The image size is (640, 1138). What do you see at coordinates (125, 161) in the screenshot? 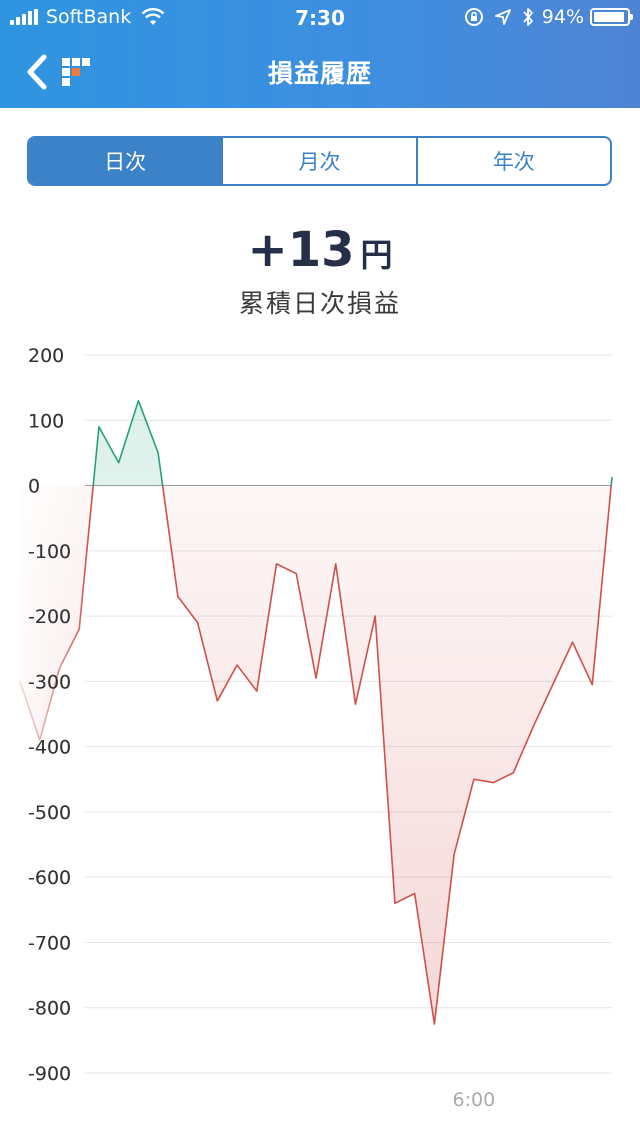
I see `tab-daily: 日次` at bounding box center [125, 161].